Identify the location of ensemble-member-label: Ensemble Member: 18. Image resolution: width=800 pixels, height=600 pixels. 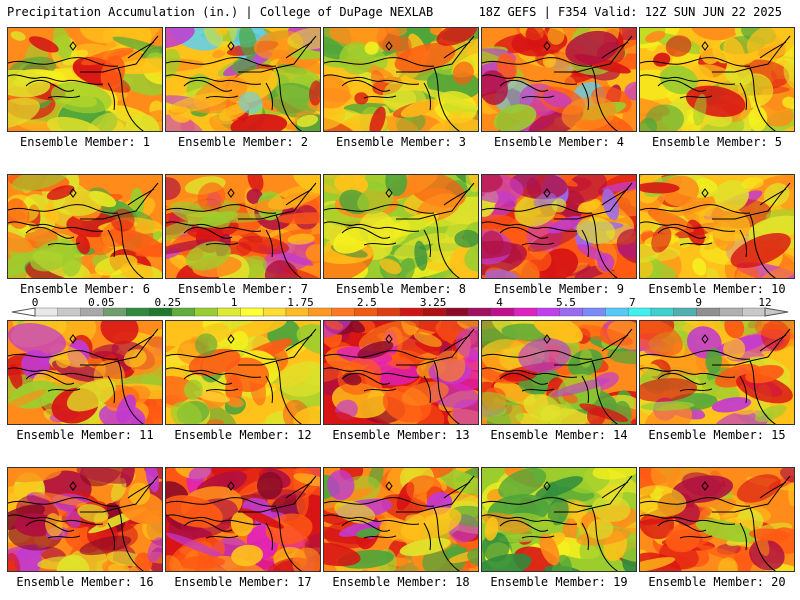
(401, 582).